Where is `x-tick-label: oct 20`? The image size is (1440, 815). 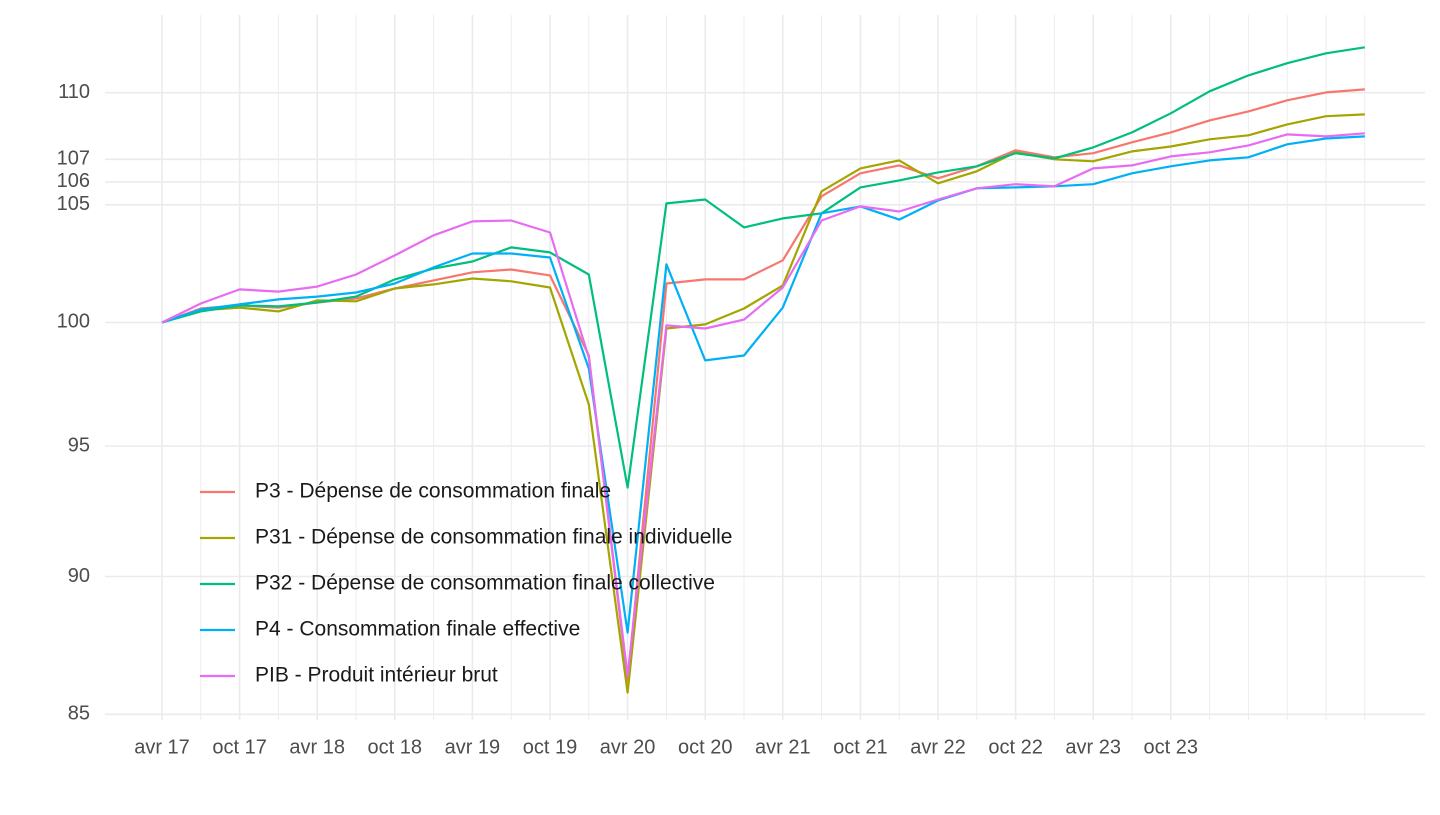
x-tick-label: oct 20 is located at coordinates (705, 747).